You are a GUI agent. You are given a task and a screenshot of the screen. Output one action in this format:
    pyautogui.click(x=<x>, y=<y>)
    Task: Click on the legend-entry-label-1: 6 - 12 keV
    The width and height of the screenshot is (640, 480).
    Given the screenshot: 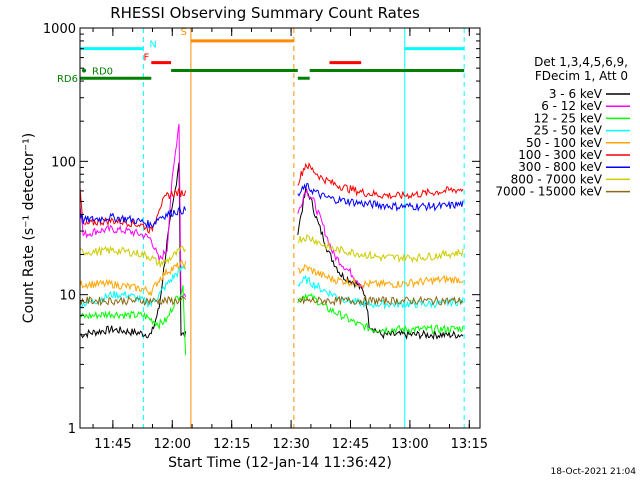 What is the action you would take?
    pyautogui.click(x=572, y=106)
    